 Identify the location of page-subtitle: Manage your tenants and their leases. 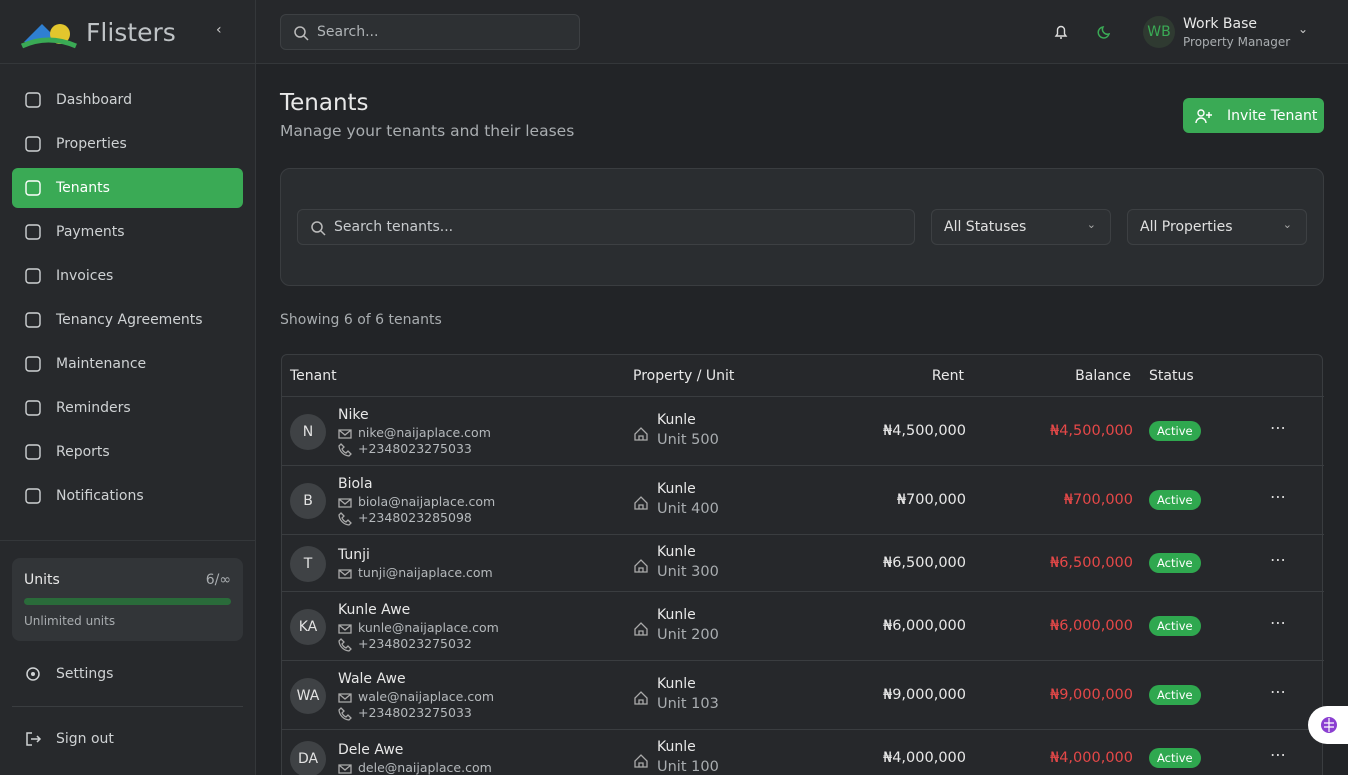
(427, 131).